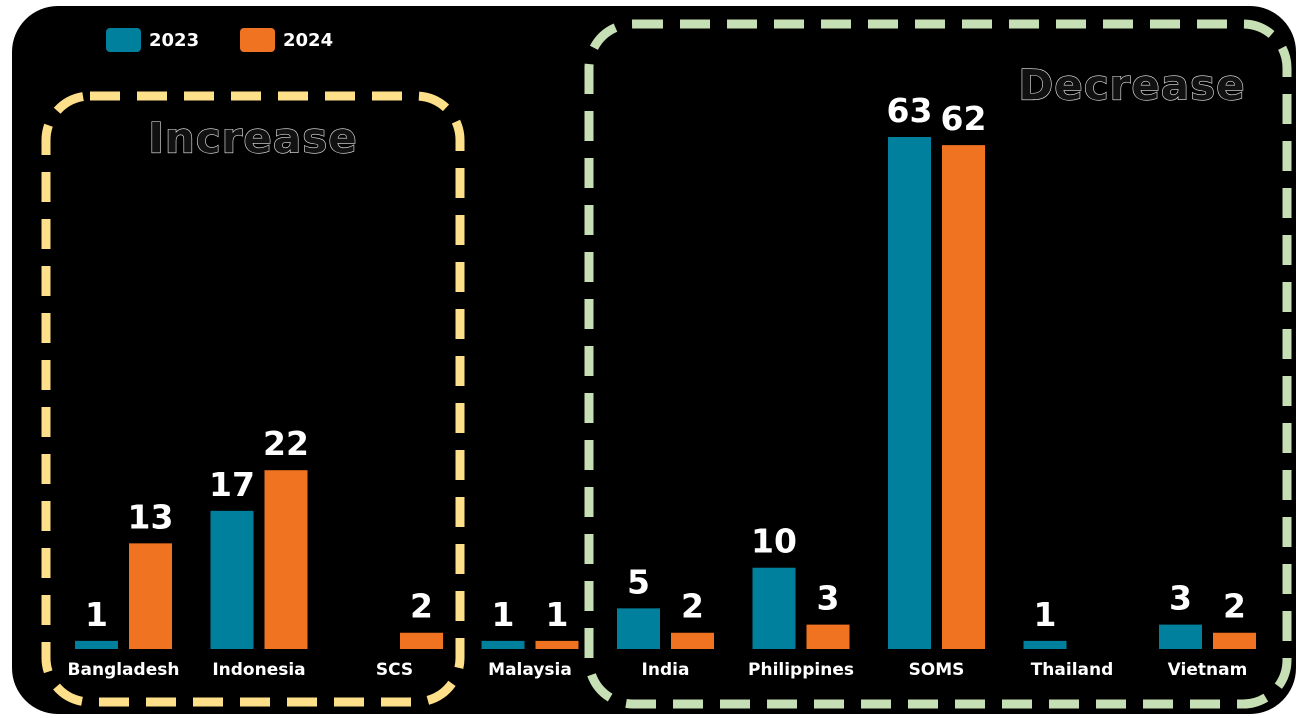 The image size is (1301, 718). Describe the element at coordinates (963, 397) in the screenshot. I see `bar-soms-2024` at that location.